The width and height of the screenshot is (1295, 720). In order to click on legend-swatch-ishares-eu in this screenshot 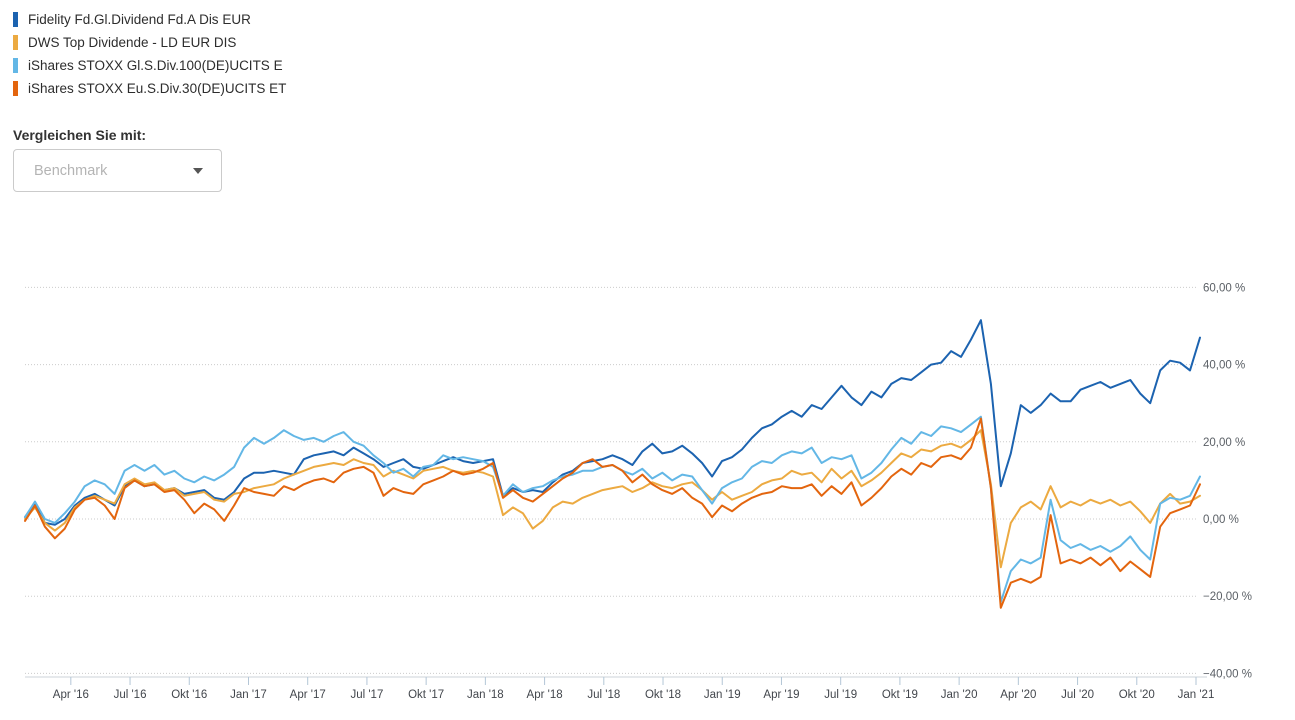, I will do `click(15, 88)`.